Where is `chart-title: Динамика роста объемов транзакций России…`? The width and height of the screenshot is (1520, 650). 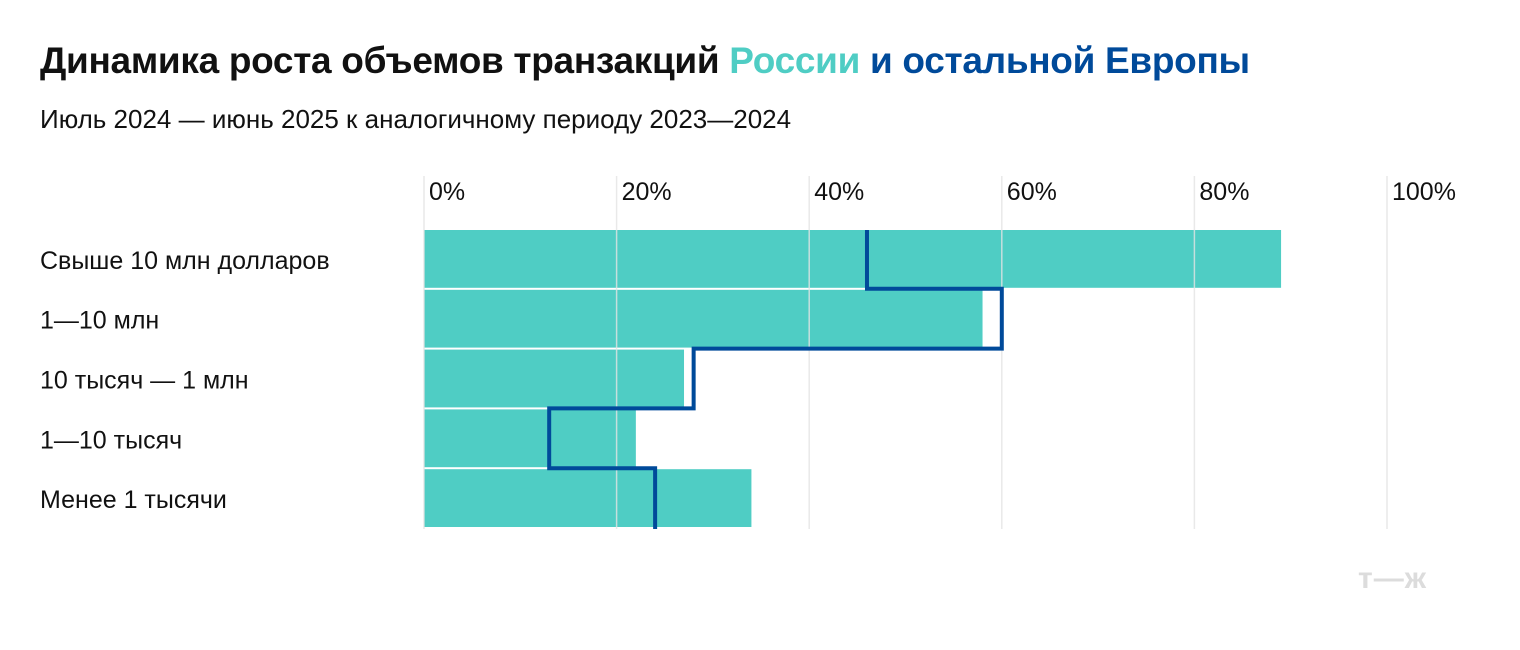
chart-title: Динамика роста объемов транзакций России… is located at coordinates (645, 61).